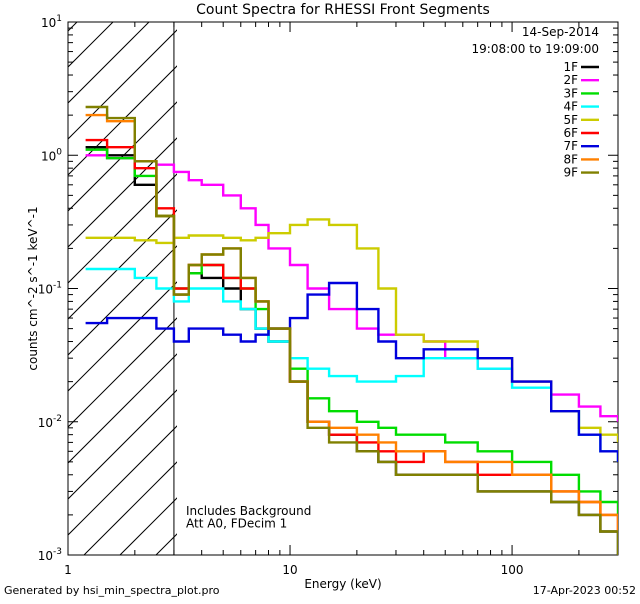 The height and width of the screenshot is (604, 640). I want to click on legend-label-8F: 8F, so click(570, 159).